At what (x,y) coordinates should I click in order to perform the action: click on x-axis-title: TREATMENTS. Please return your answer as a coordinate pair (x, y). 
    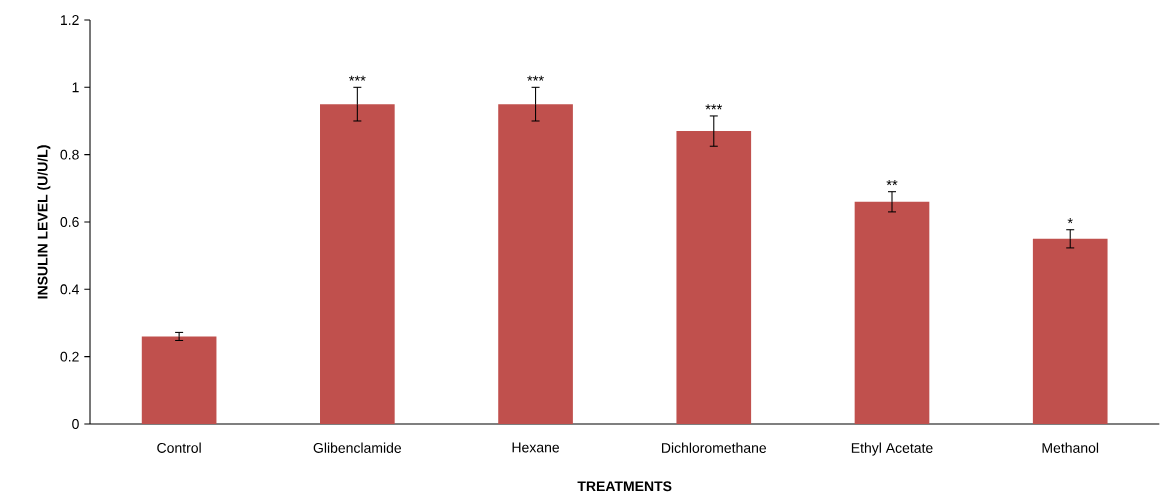
    Looking at the image, I should click on (624, 486).